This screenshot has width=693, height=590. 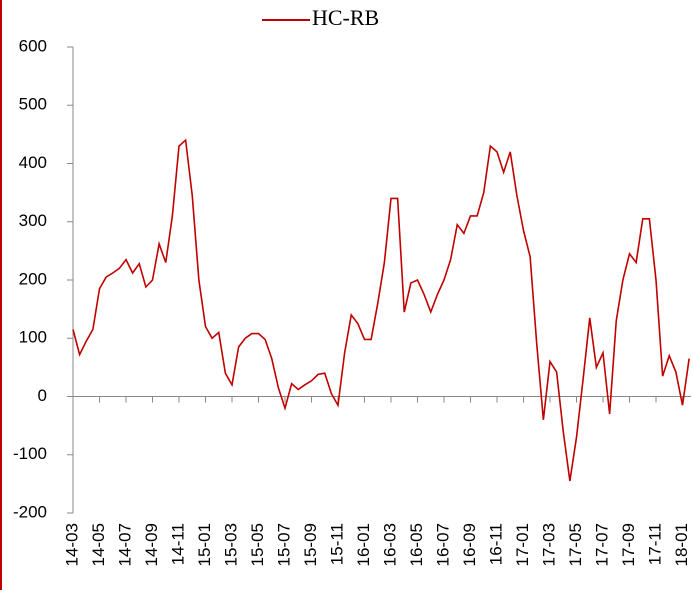 I want to click on x-tick-label: 14-11, so click(x=177, y=544).